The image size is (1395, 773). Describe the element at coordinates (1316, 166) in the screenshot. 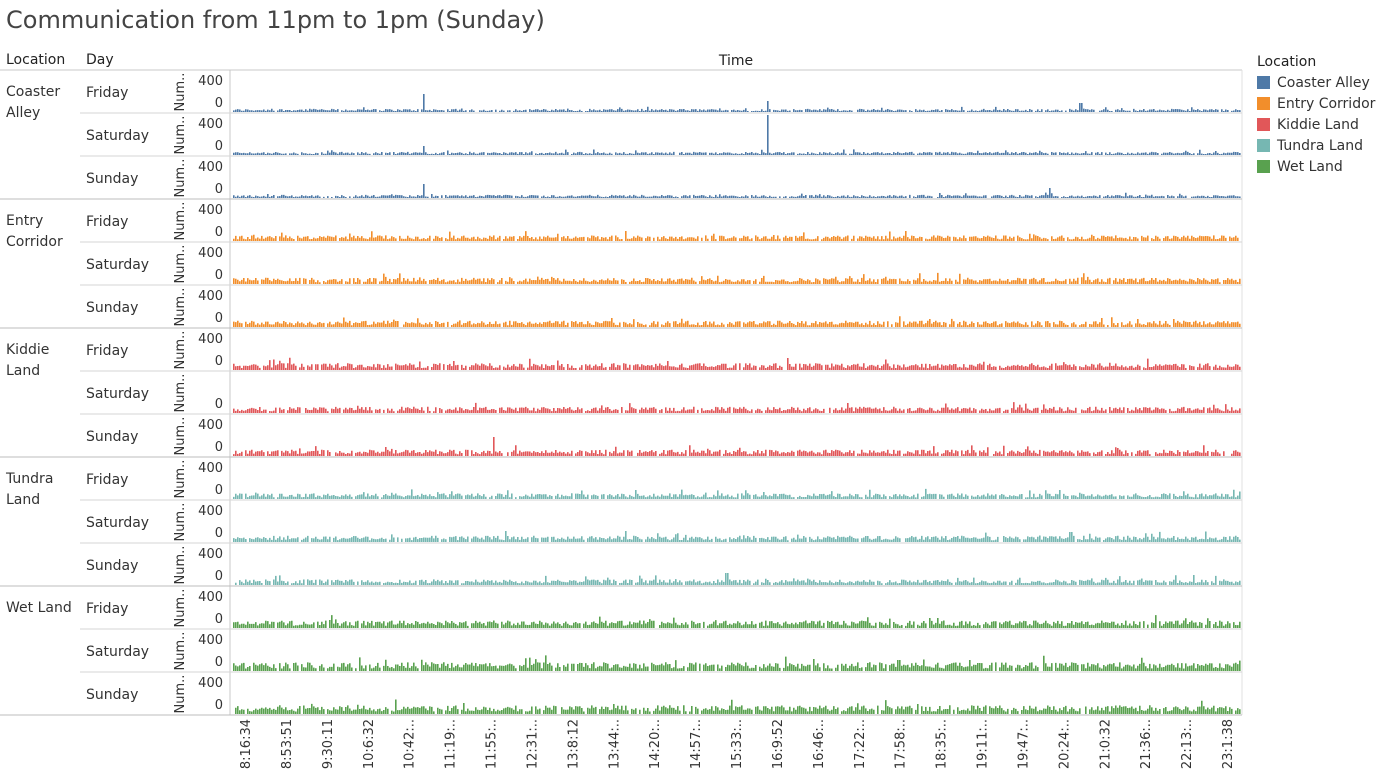

I see `legend-item: Wet Land` at that location.